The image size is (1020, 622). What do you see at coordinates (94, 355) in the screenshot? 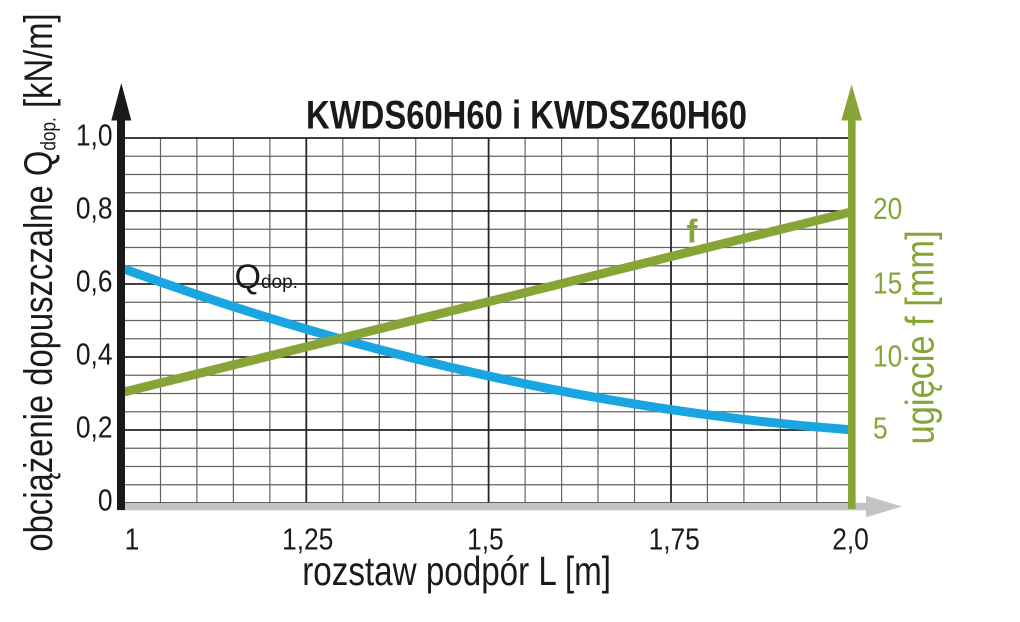
I see `svg-text: 0,4` at bounding box center [94, 355].